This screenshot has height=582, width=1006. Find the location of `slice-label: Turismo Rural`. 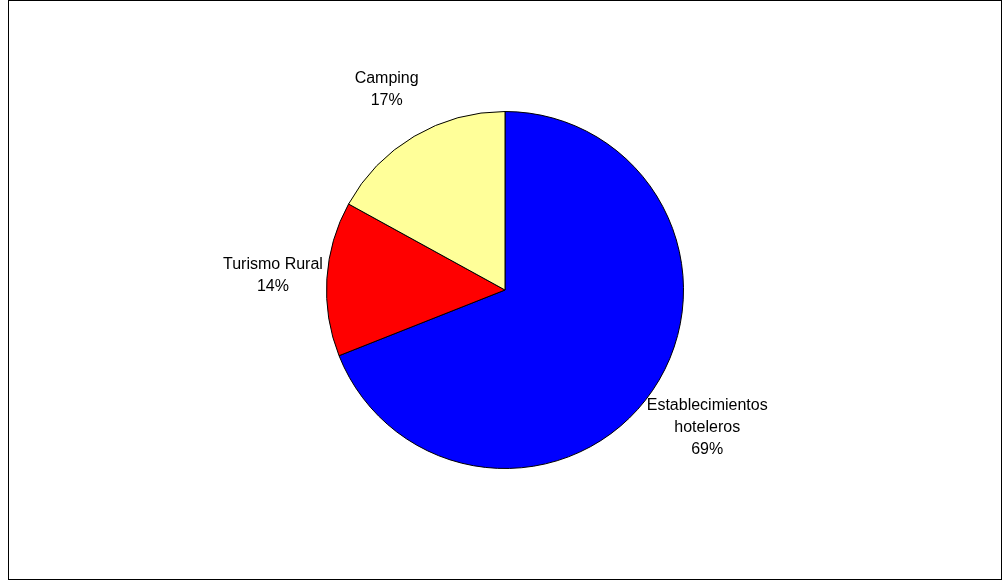

slice-label: Turismo Rural is located at coordinates (273, 263).